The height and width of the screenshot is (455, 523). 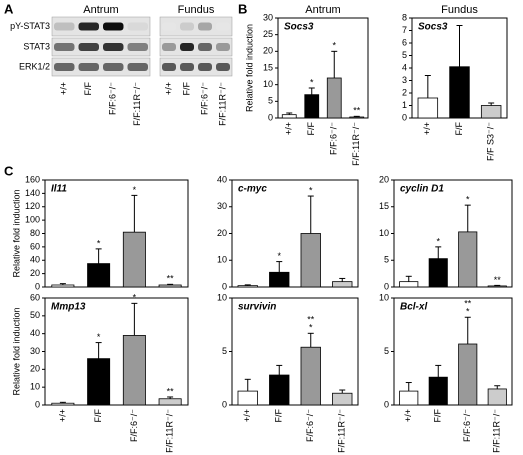 I want to click on y-tick-label: 40, so click(x=222, y=179).